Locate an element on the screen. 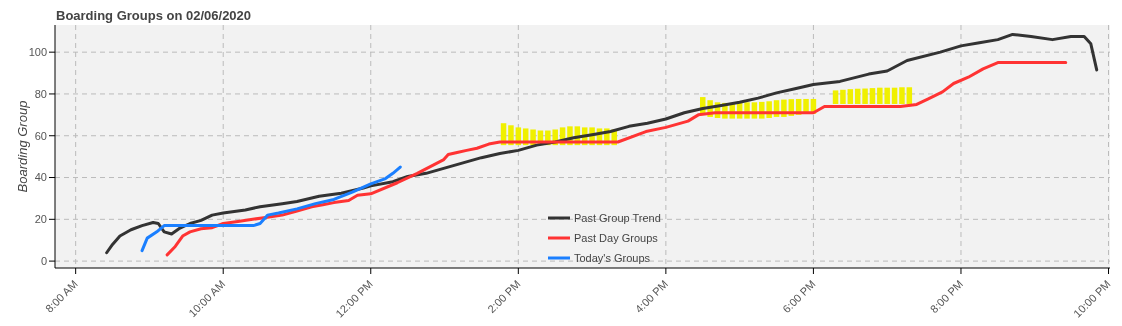 Image resolution: width=1122 pixels, height=326 pixels. legend-label: Past Day Groups is located at coordinates (616, 238).